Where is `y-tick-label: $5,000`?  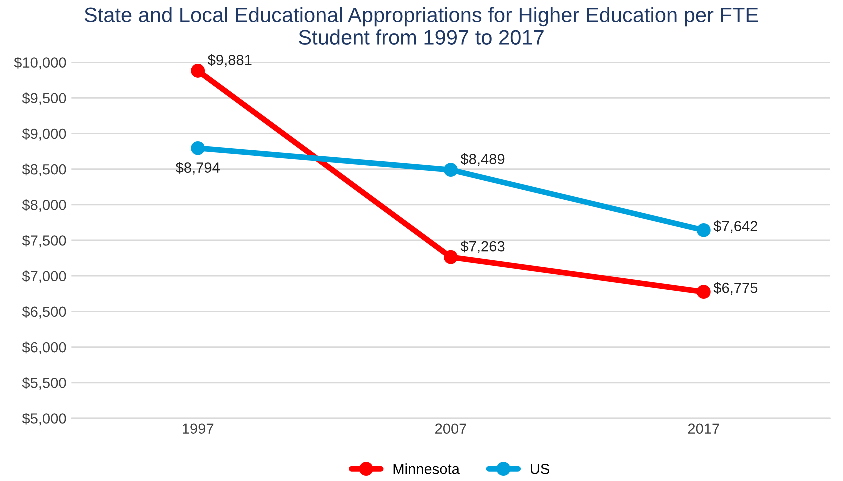 y-tick-label: $5,000 is located at coordinates (44, 419).